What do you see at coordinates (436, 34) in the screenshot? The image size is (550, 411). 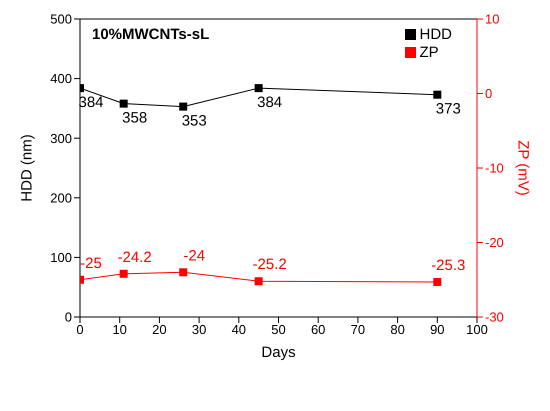 I see `legend-label: HDD` at bounding box center [436, 34].